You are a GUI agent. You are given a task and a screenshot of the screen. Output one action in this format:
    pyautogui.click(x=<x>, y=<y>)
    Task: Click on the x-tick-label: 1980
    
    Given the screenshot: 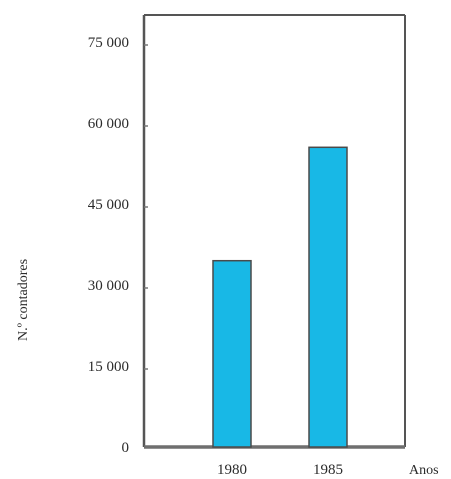 What is the action you would take?
    pyautogui.click(x=232, y=470)
    